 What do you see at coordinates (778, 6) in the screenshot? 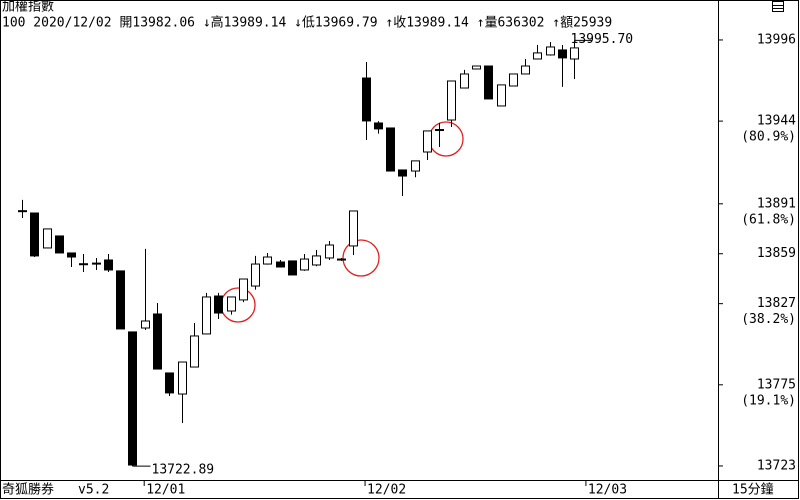
I see `window-icon` at bounding box center [778, 6].